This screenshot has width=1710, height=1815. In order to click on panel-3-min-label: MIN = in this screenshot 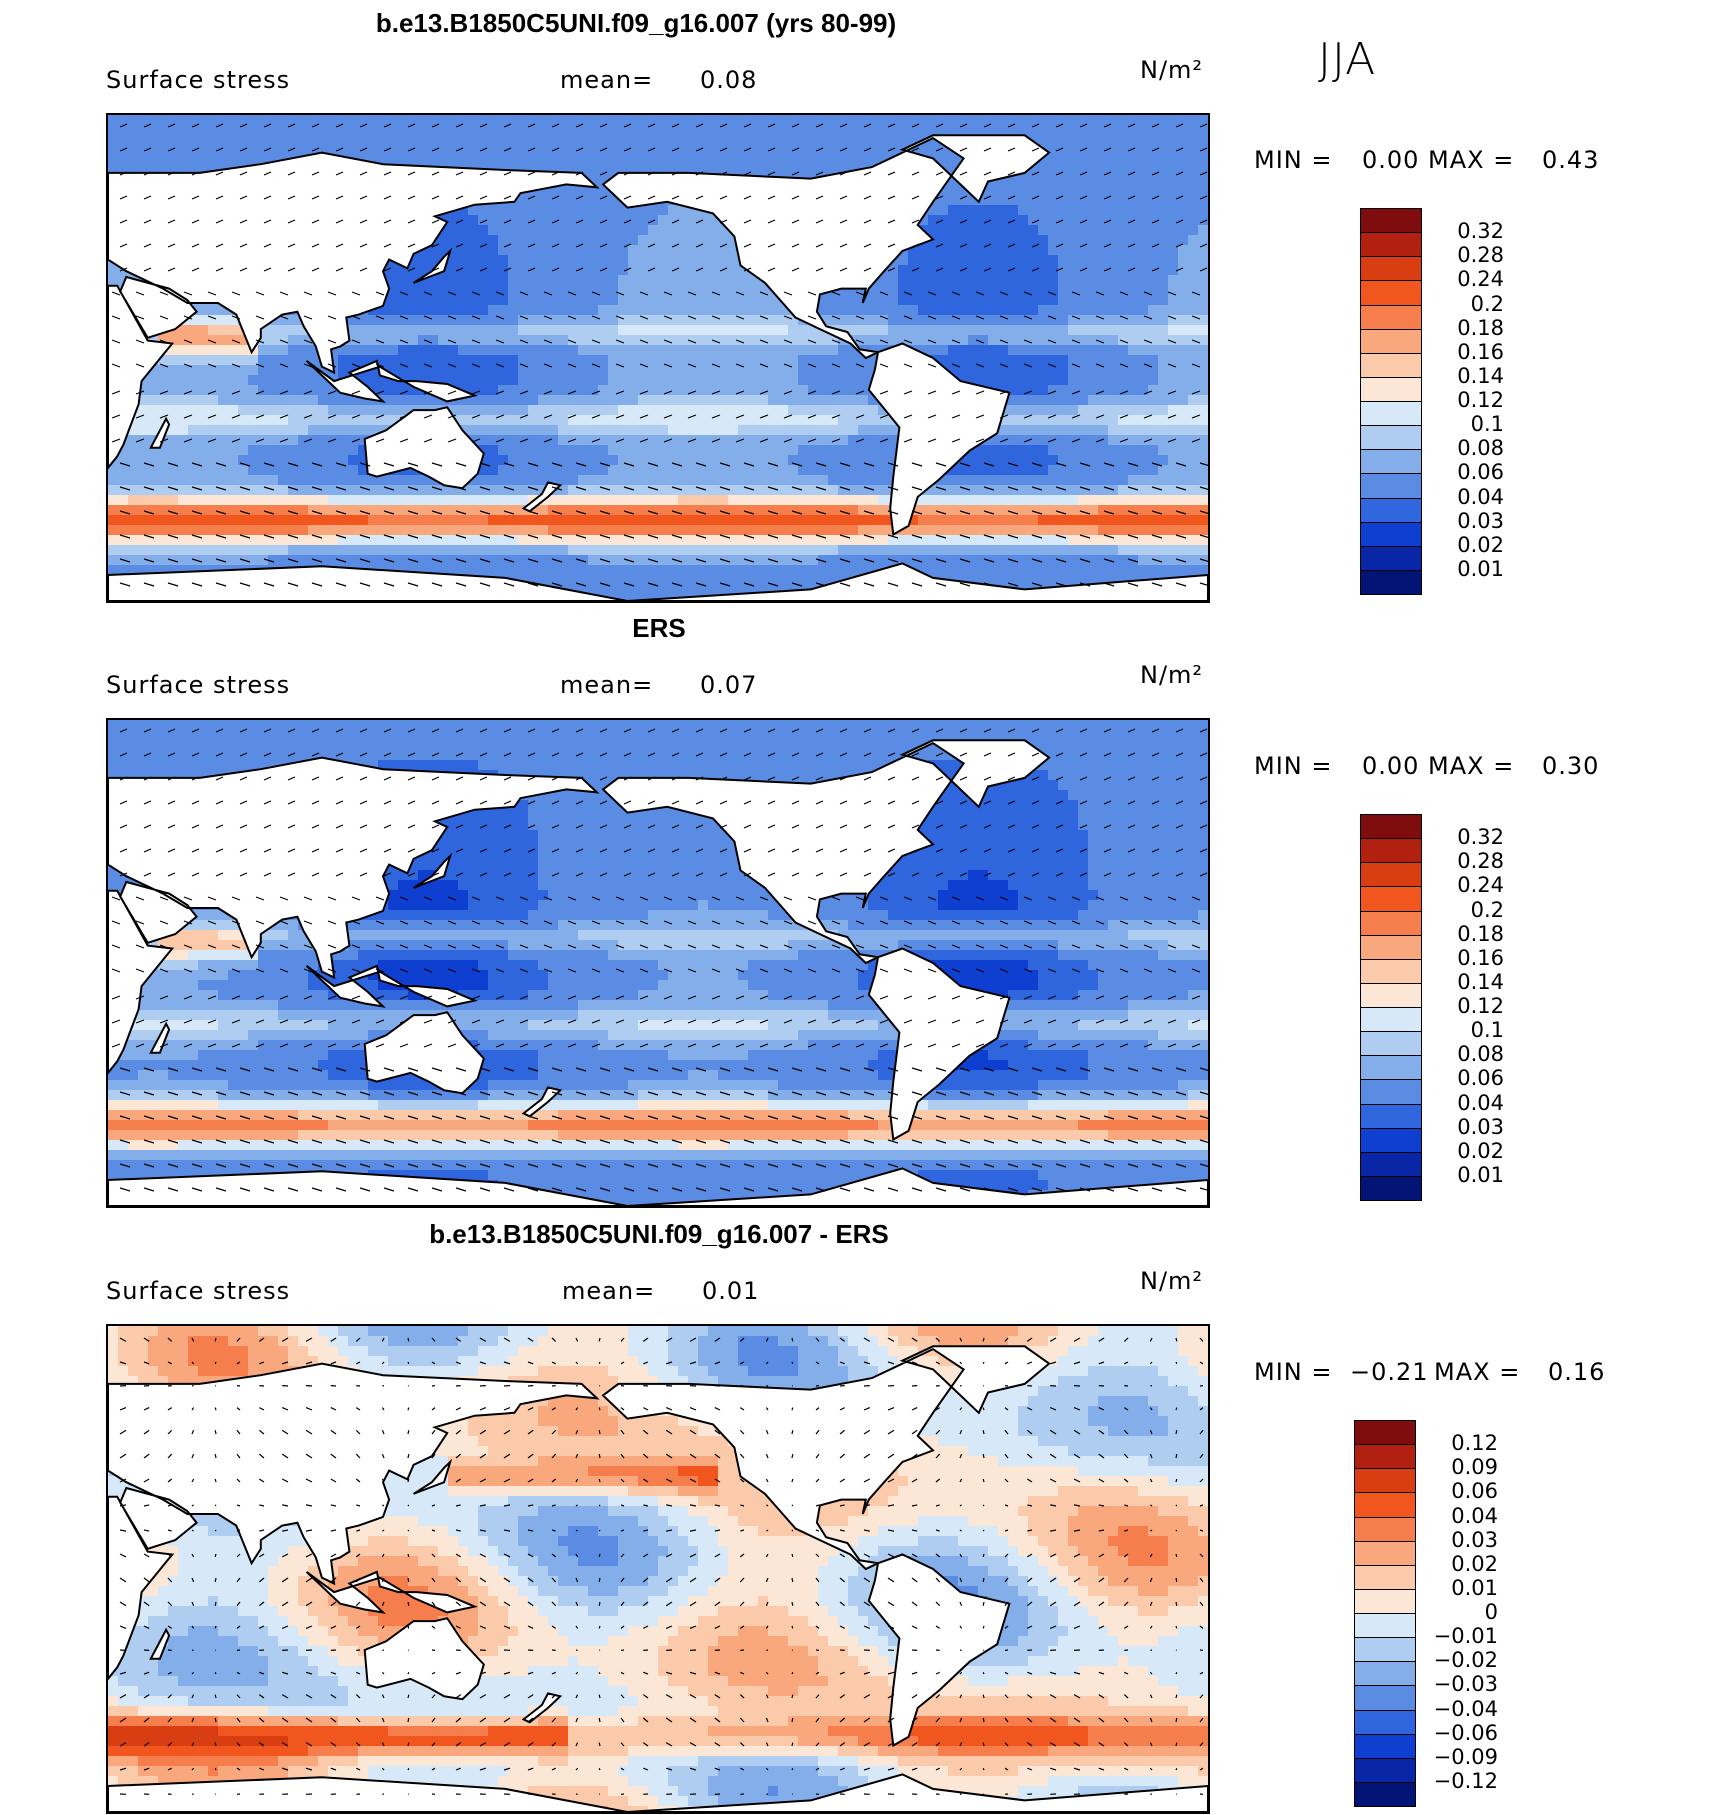, I will do `click(1293, 1372)`.